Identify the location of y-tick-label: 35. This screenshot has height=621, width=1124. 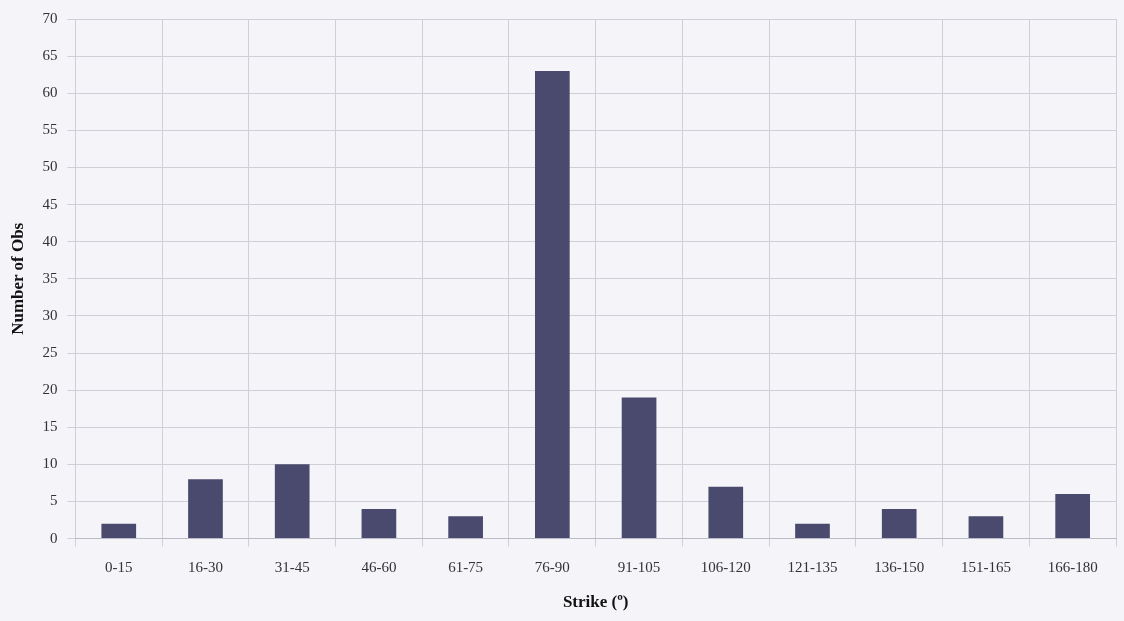
(50, 277).